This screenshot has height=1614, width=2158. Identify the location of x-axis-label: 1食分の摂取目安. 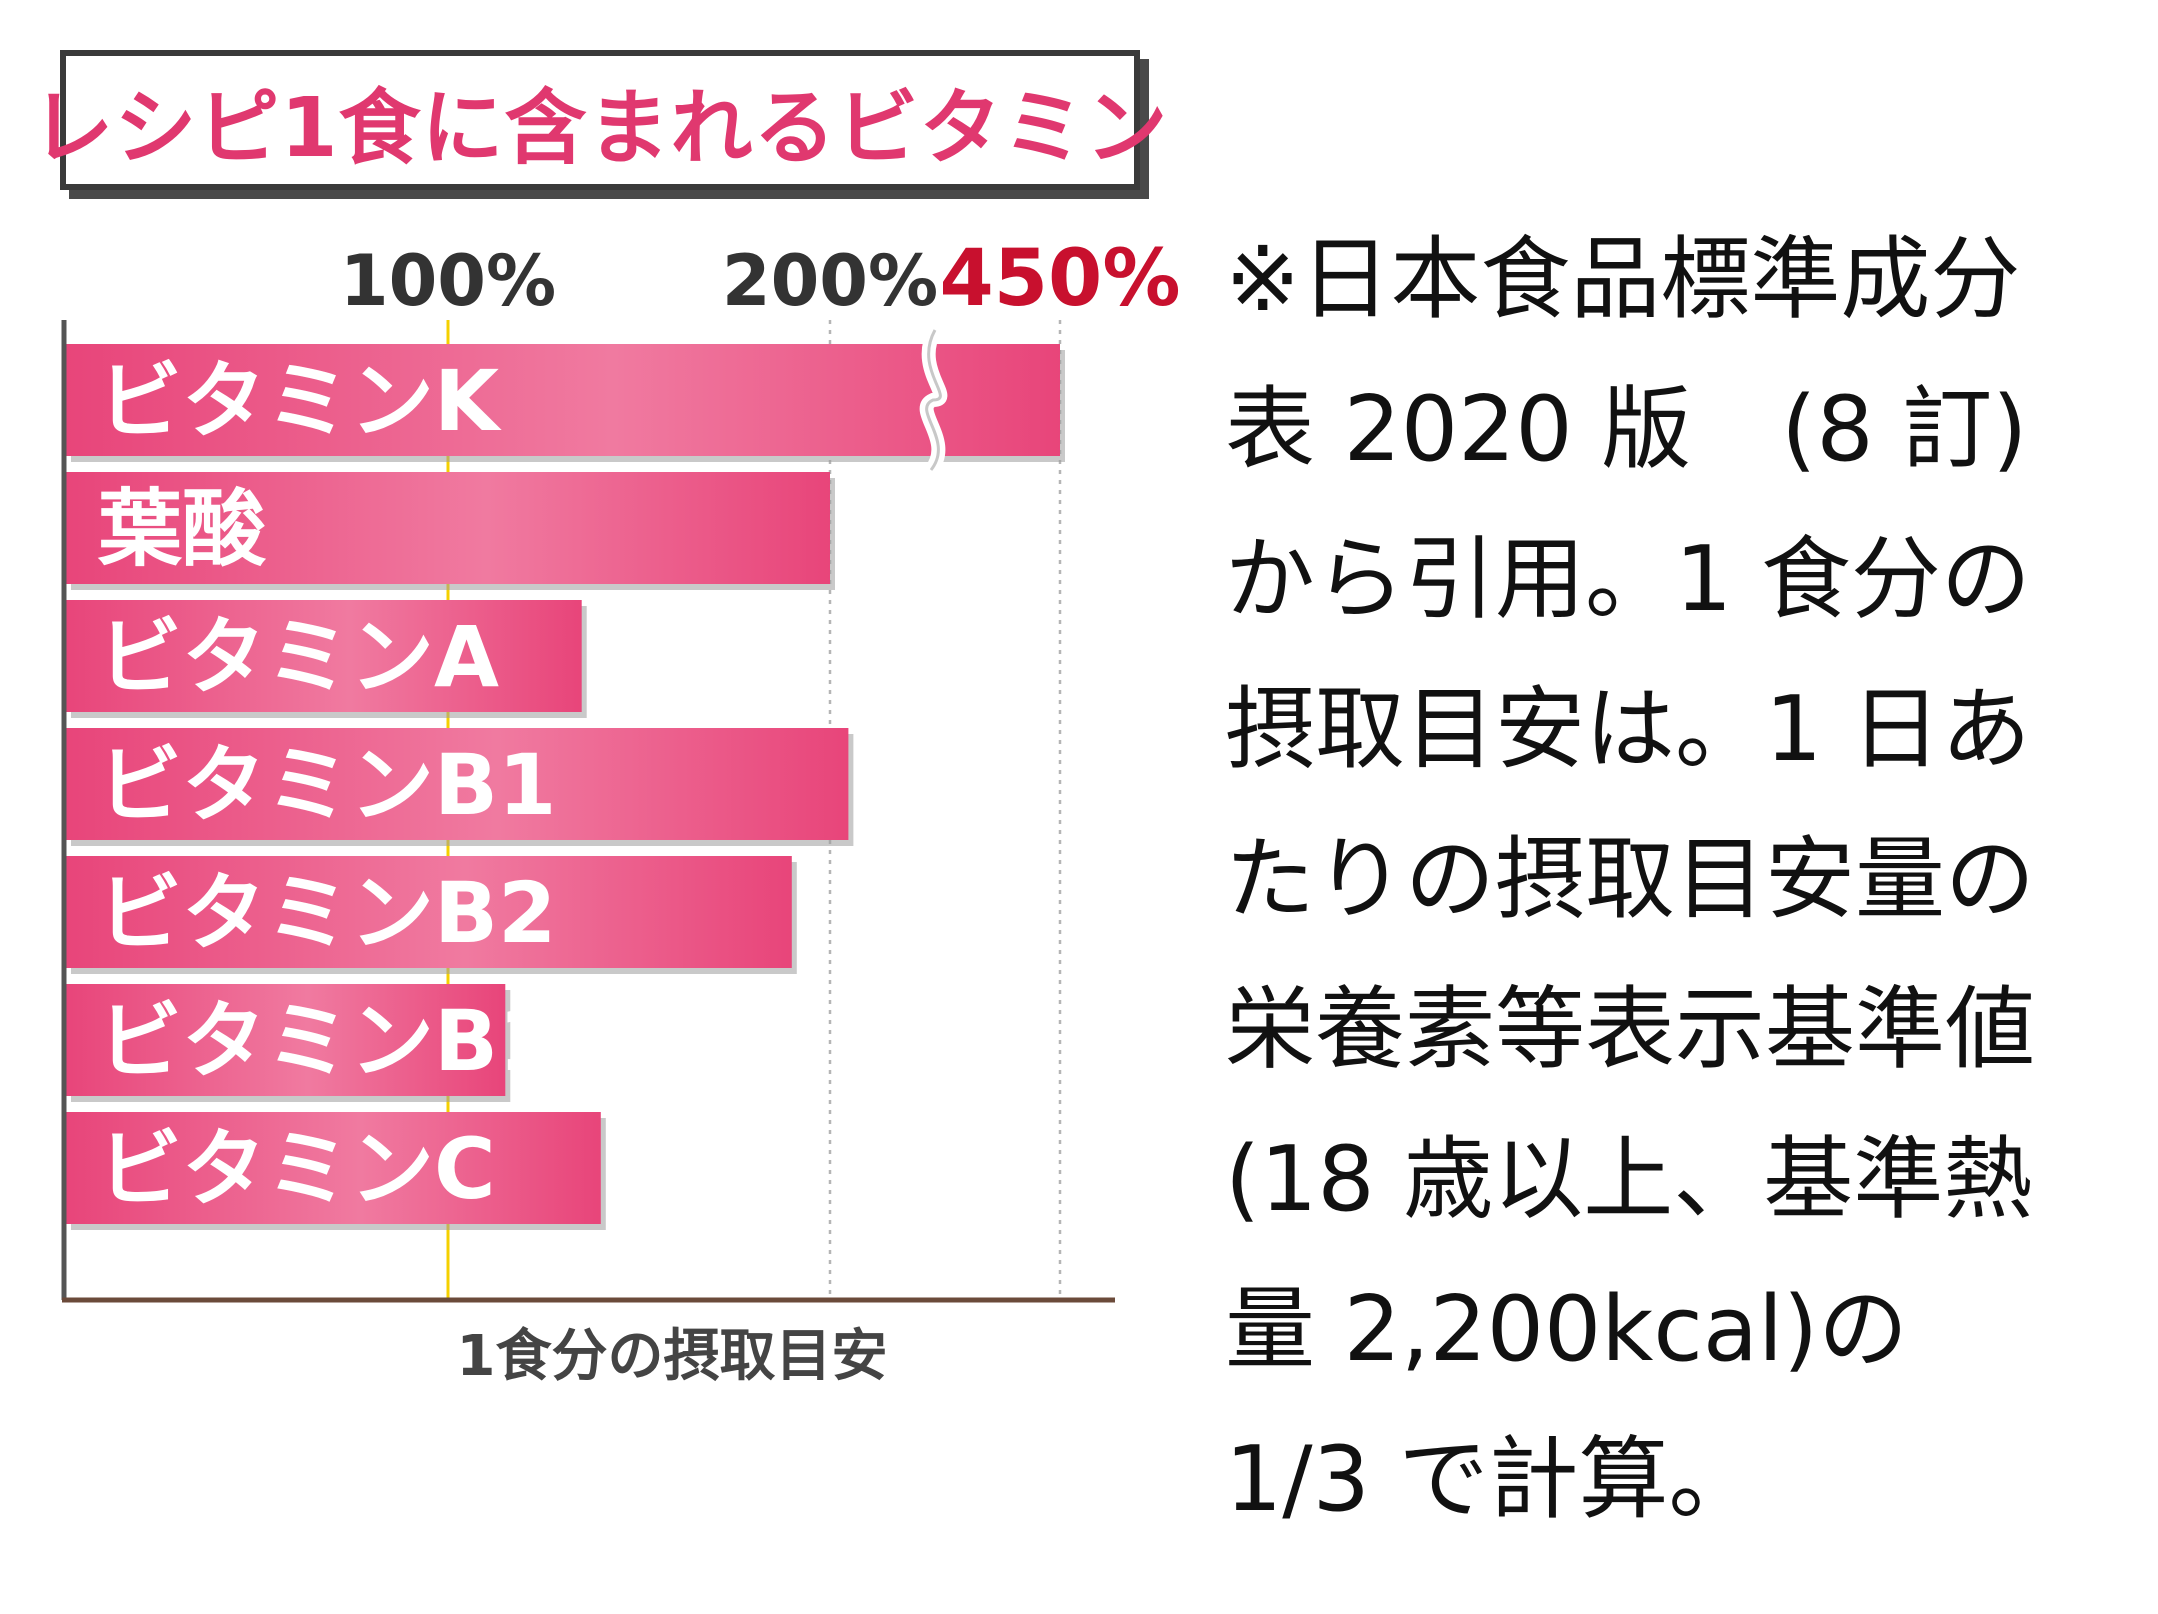
(672, 1356).